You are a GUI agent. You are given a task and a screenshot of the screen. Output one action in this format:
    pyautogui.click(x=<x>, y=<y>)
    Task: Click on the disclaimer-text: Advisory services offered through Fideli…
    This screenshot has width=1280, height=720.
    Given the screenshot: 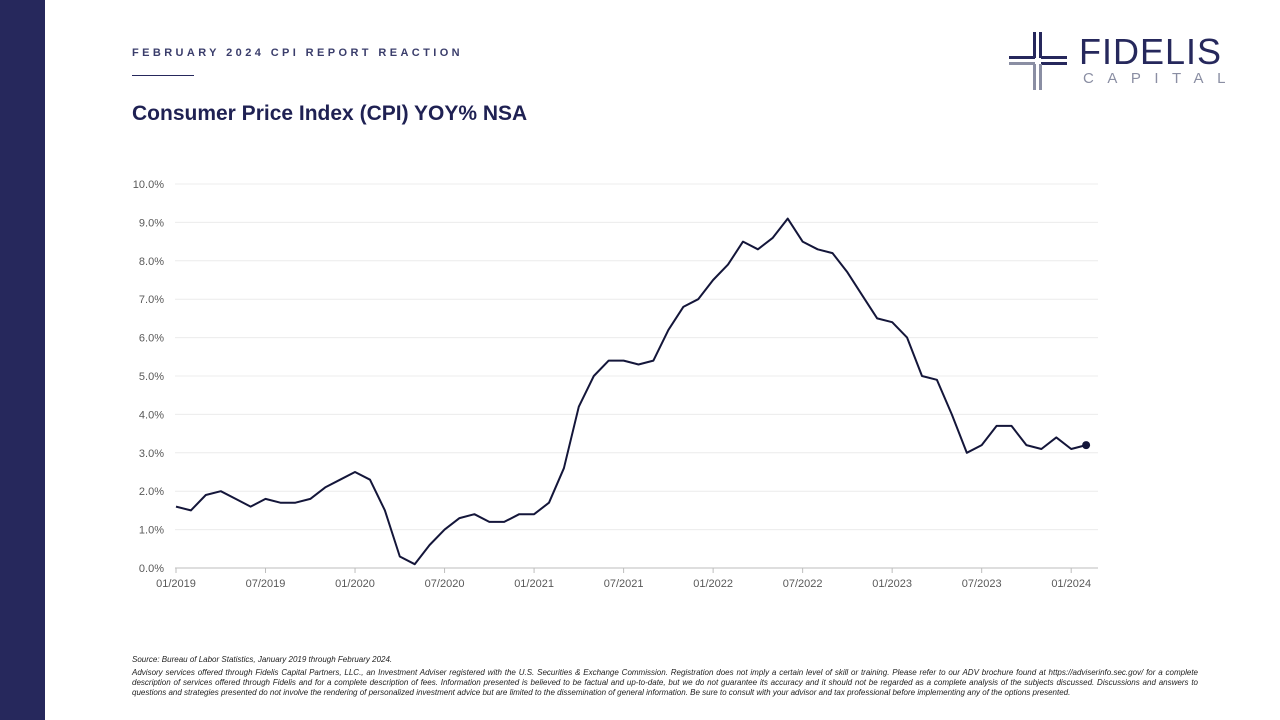 What is the action you would take?
    pyautogui.click(x=665, y=682)
    